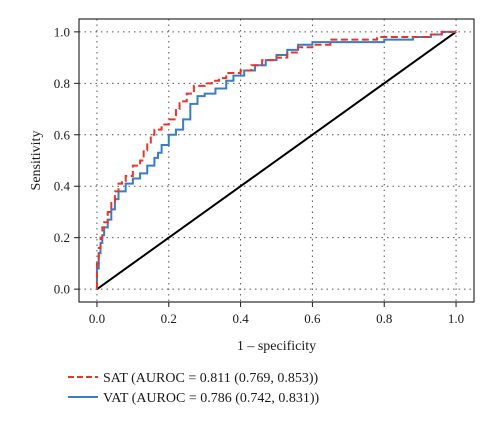 Image resolution: width=500 pixels, height=426 pixels. I want to click on y-tick-label: 0.6, so click(62, 134).